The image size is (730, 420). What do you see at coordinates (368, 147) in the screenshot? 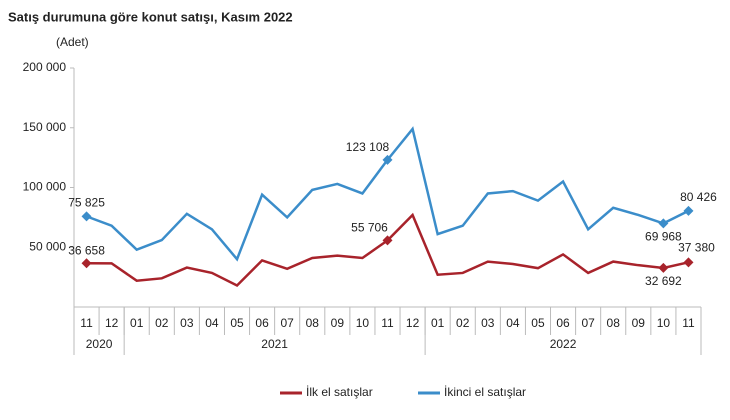
I see `value-label: 123 108` at bounding box center [368, 147].